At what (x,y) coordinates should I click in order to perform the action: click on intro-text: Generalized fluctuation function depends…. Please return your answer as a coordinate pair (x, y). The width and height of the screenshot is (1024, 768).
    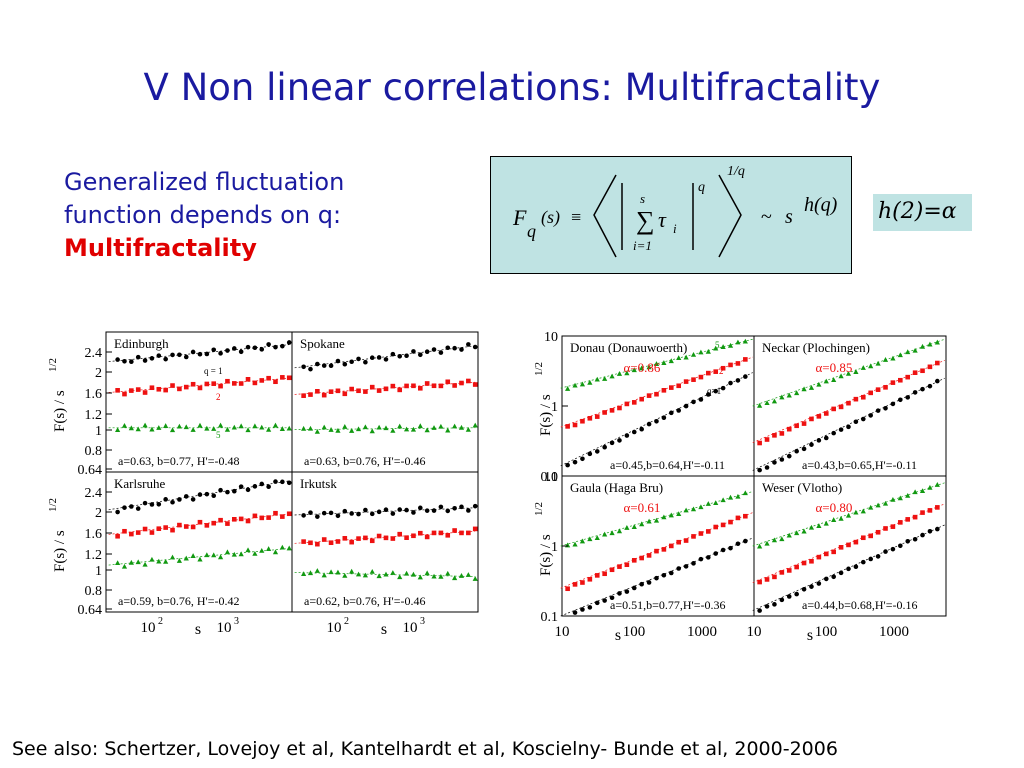
    Looking at the image, I should click on (204, 215).